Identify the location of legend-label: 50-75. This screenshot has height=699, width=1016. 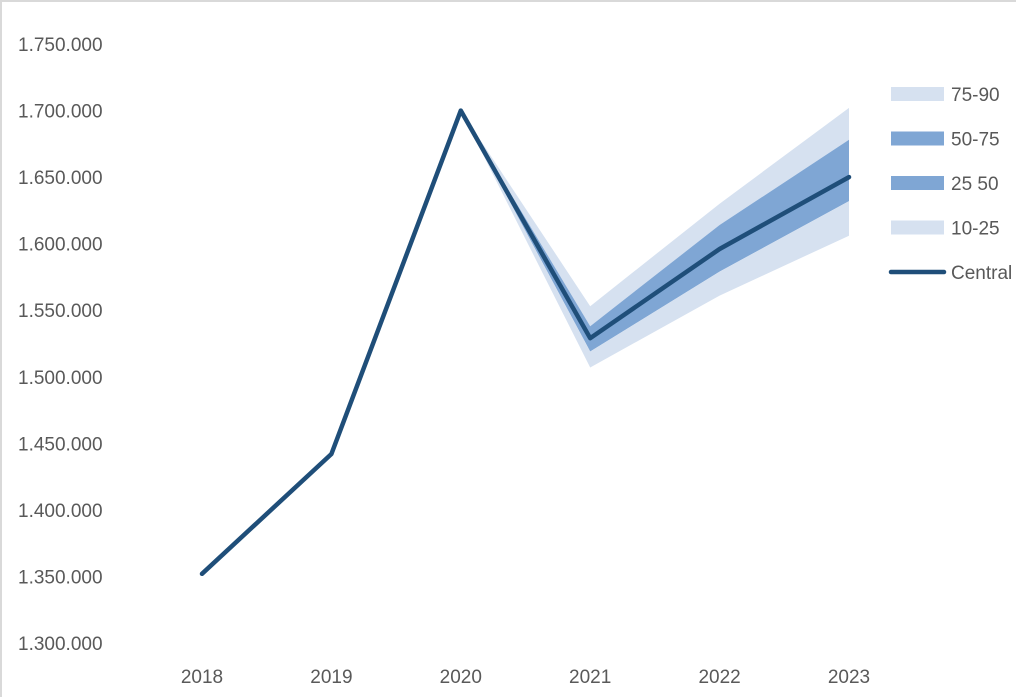
(975, 140).